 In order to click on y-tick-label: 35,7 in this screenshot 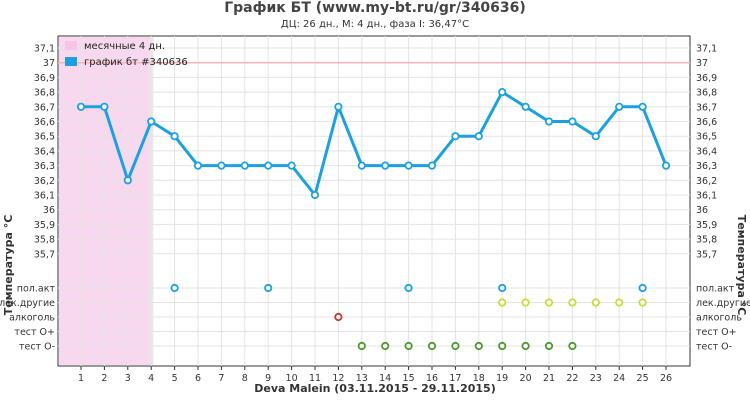, I will do `click(44, 254)`.